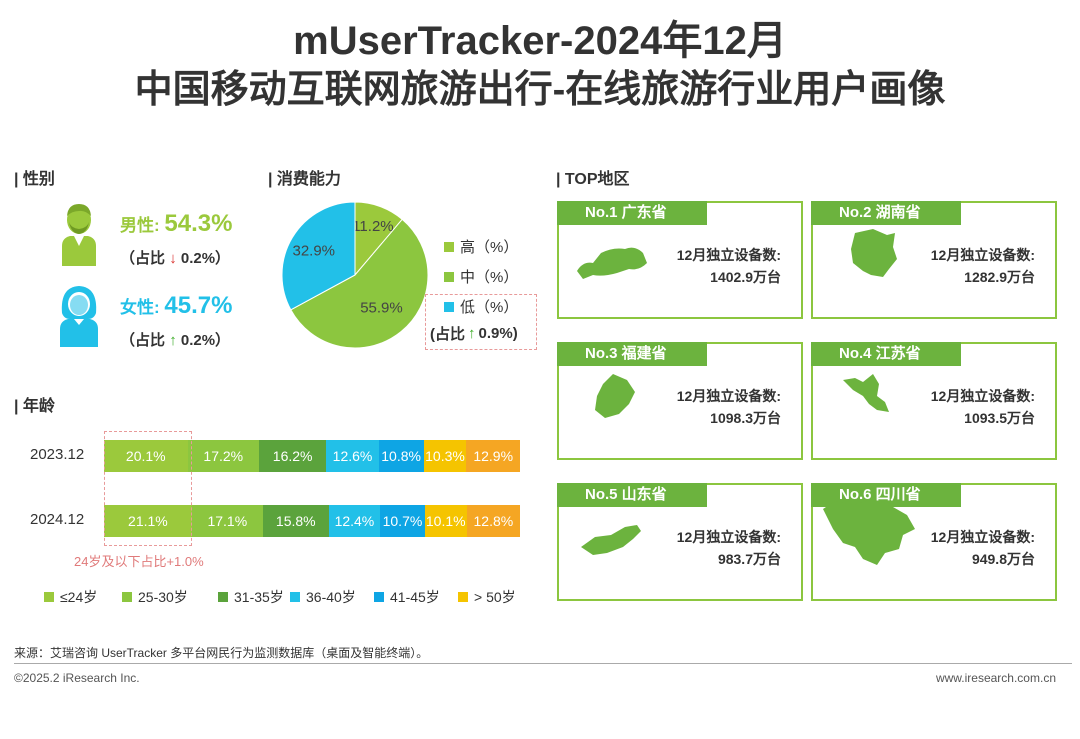 This screenshot has width=1080, height=739. What do you see at coordinates (79, 316) in the screenshot?
I see `female-icon` at bounding box center [79, 316].